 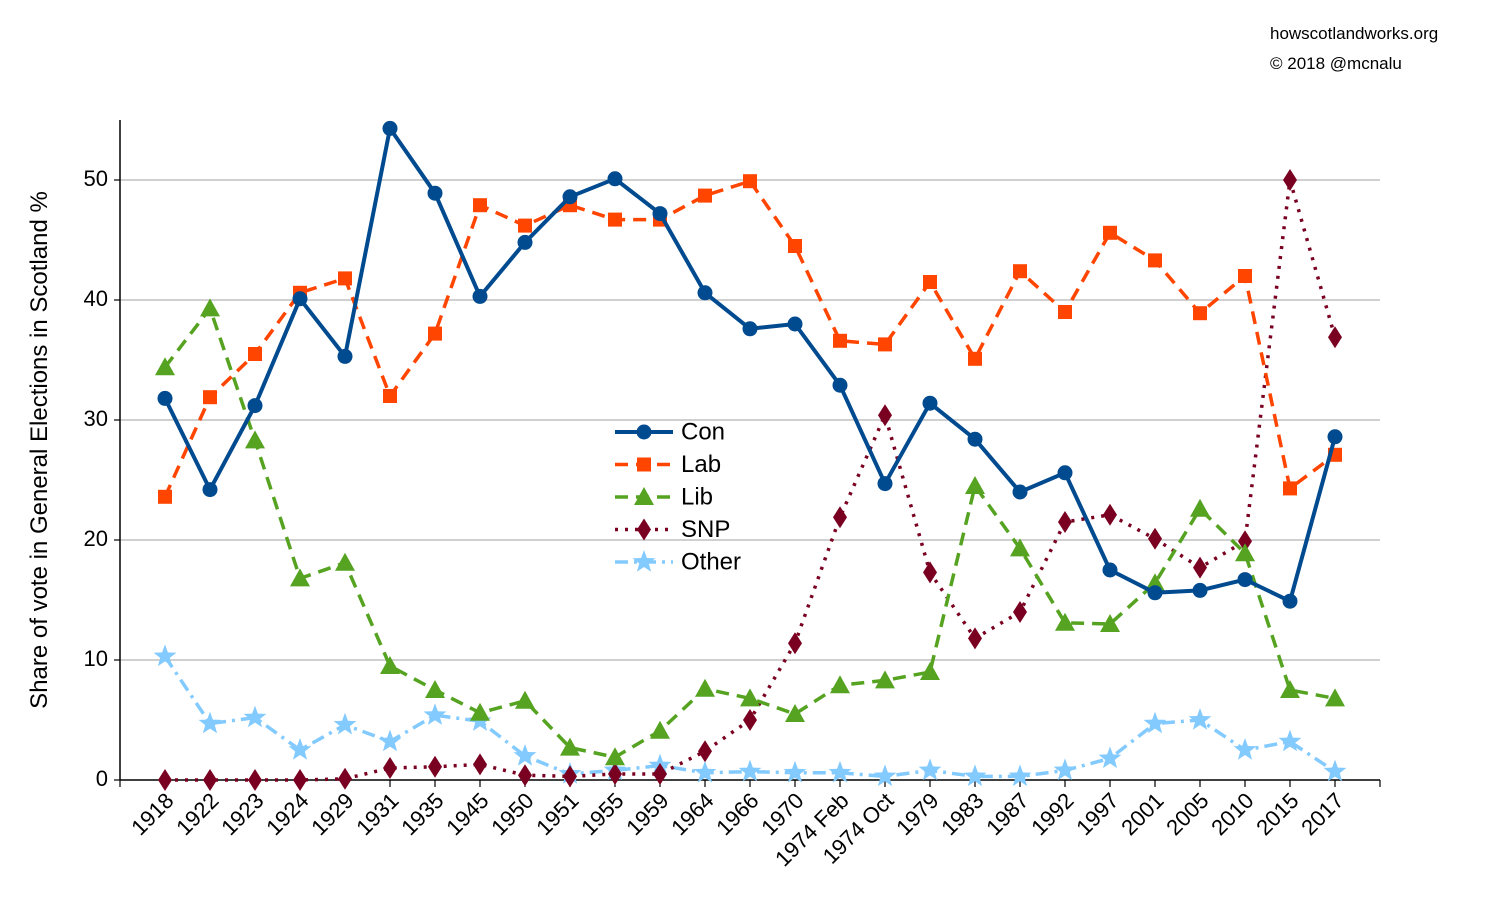 What do you see at coordinates (703, 431) in the screenshot?
I see `legend-label: Con` at bounding box center [703, 431].